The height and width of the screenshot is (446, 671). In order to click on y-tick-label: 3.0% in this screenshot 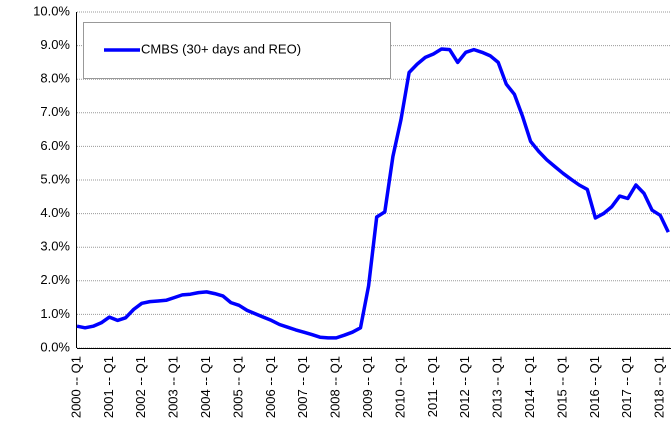, I will do `click(55, 246)`.